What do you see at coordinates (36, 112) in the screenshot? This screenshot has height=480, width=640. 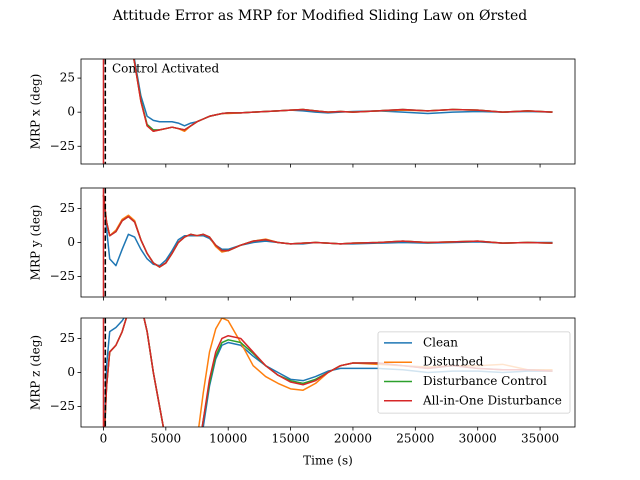 I see `y-axis-label: MRP x (deg)` at bounding box center [36, 112].